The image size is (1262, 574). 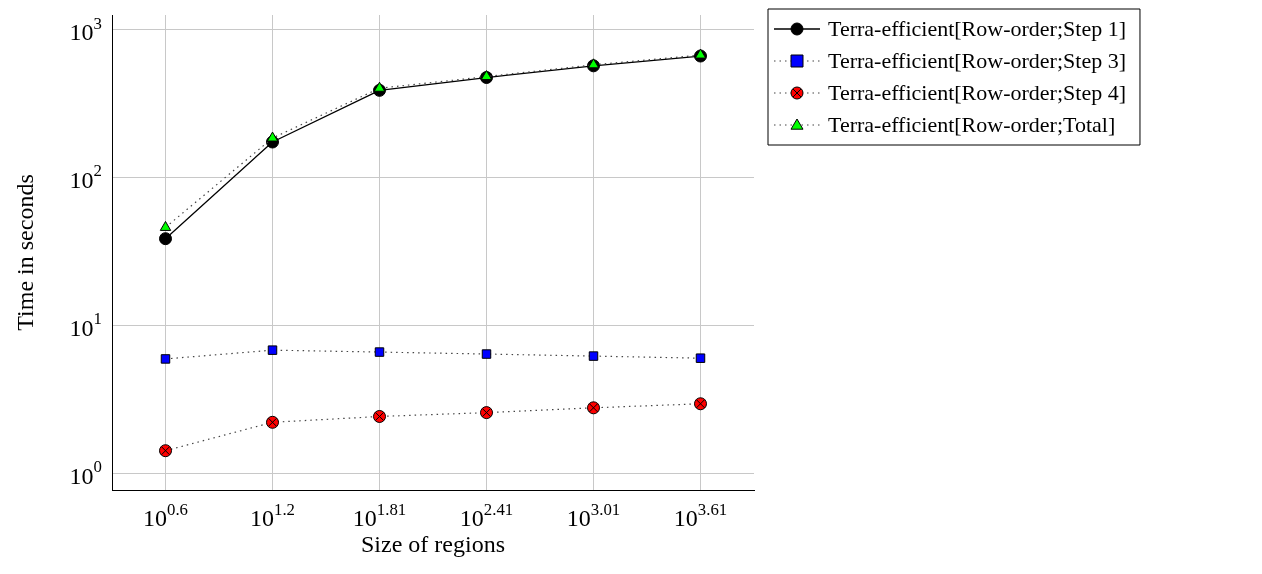 What do you see at coordinates (24, 252) in the screenshot?
I see `y-axis-title: Time in seconds` at bounding box center [24, 252].